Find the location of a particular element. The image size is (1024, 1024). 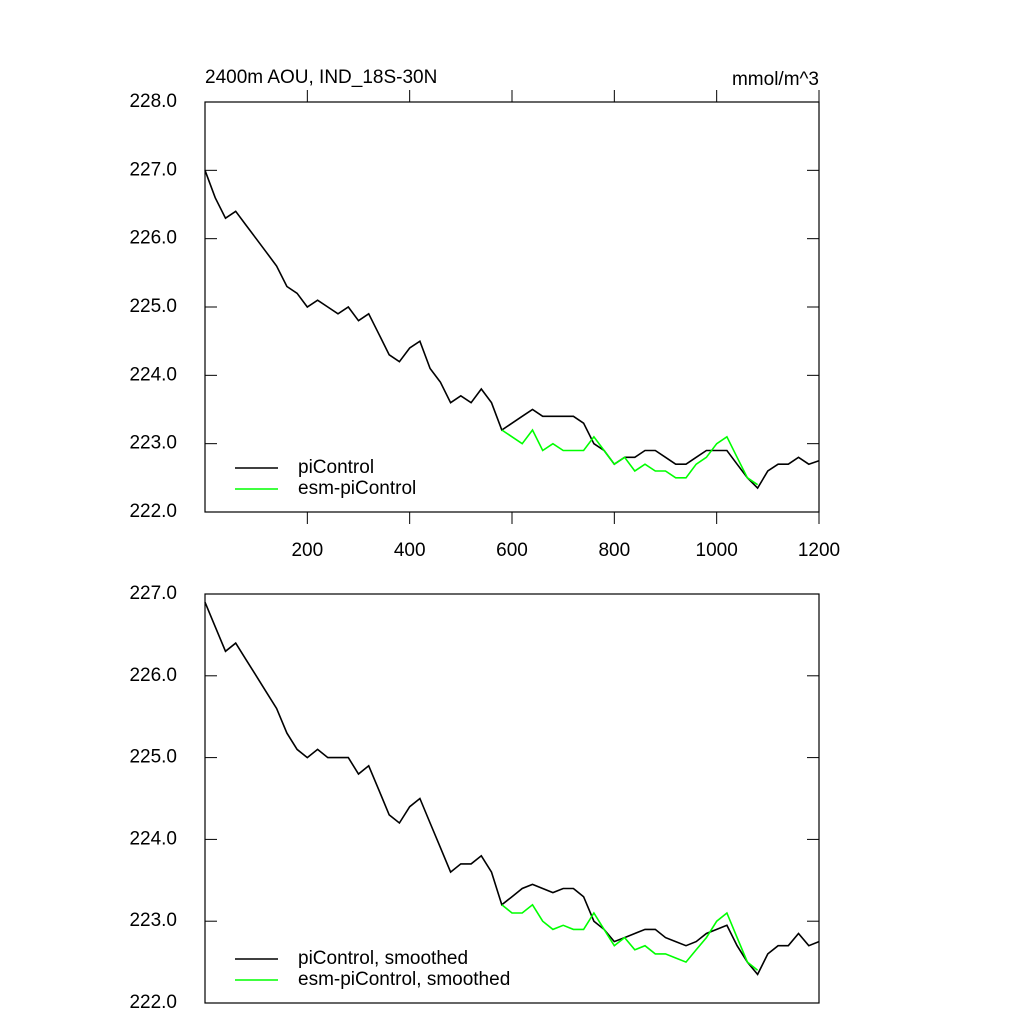

x-tick-label: 800 is located at coordinates (614, 550).